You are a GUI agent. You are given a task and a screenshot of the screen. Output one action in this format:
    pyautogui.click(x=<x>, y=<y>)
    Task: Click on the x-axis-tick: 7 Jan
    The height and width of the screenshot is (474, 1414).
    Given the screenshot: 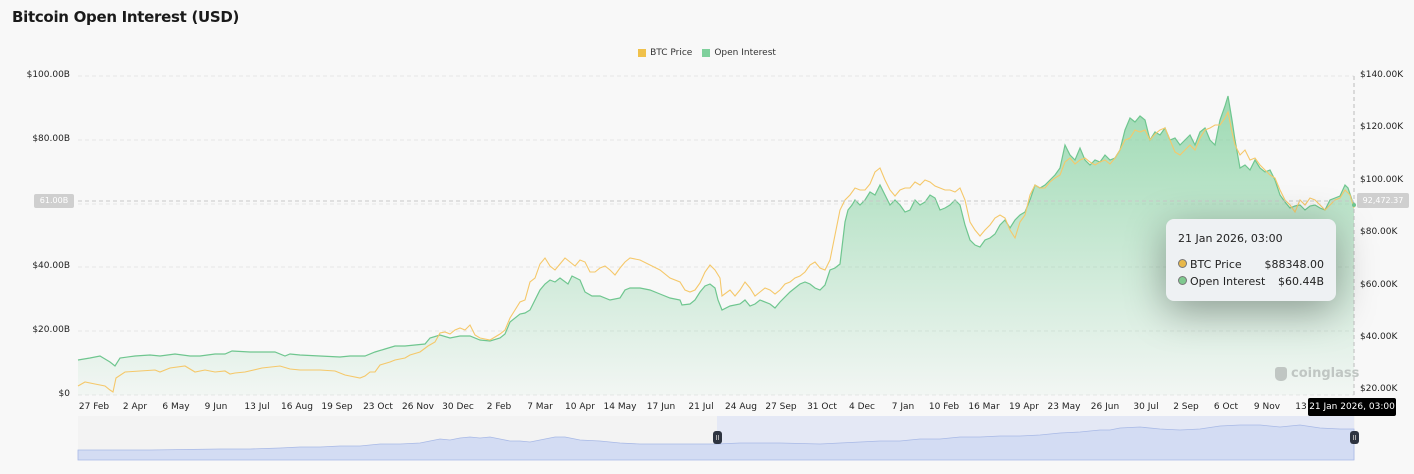 What is the action you would take?
    pyautogui.click(x=903, y=407)
    